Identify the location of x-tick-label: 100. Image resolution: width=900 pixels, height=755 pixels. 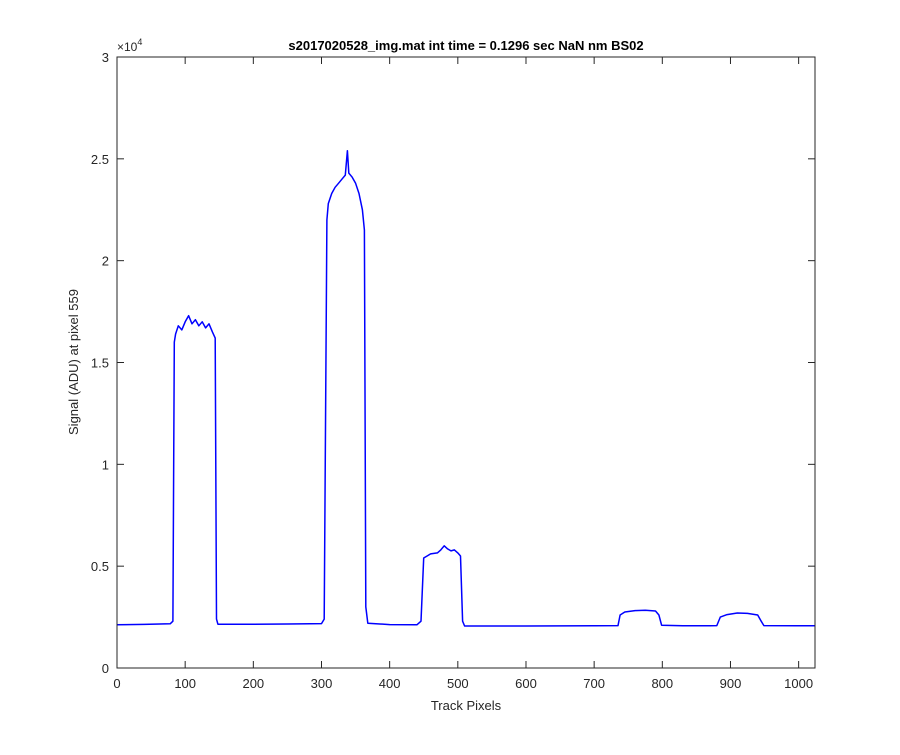
(185, 683).